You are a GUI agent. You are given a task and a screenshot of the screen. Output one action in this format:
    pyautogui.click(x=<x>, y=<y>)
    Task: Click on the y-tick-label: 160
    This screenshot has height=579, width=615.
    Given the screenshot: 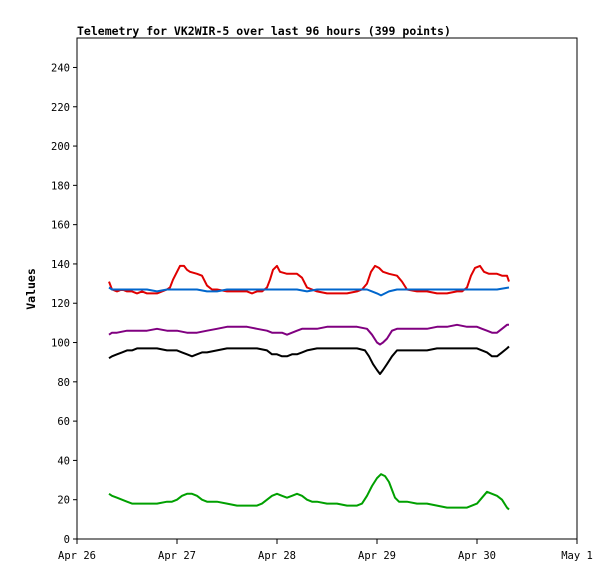 What is the action you would take?
    pyautogui.click(x=60, y=226)
    